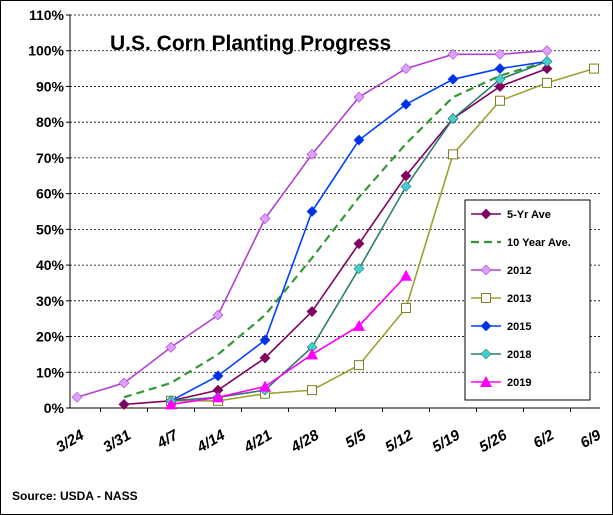 The image size is (613, 515). I want to click on source: Source: USDA - NASS, so click(75, 496).